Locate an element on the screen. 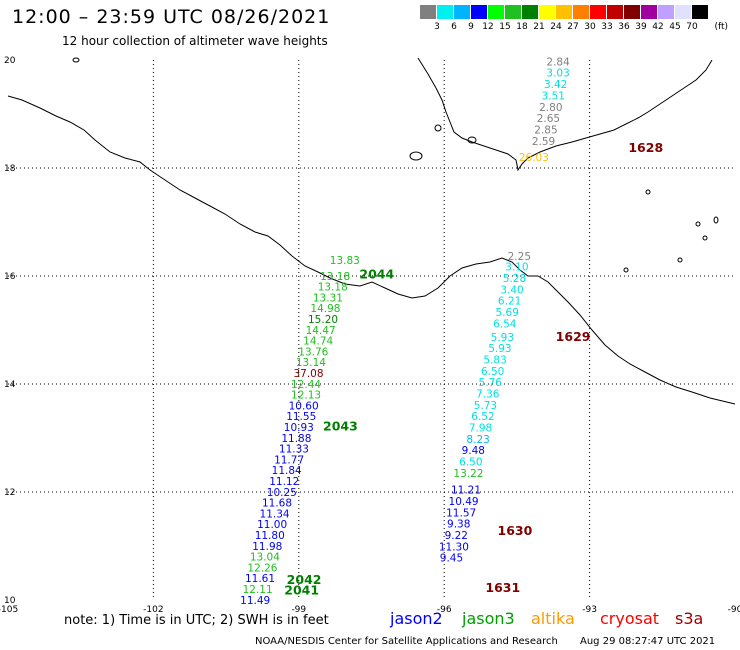 This screenshot has height=650, width=740. coastline-path is located at coordinates (565, 114).